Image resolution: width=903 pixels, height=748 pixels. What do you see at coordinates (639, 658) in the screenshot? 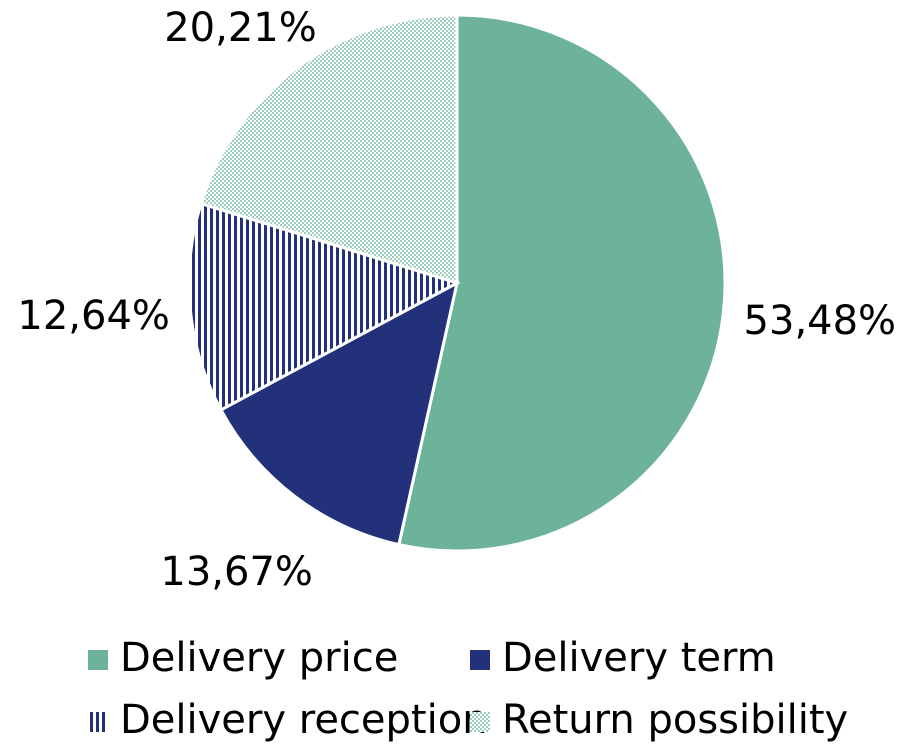
I see `legend-label: Delivery term` at bounding box center [639, 658].